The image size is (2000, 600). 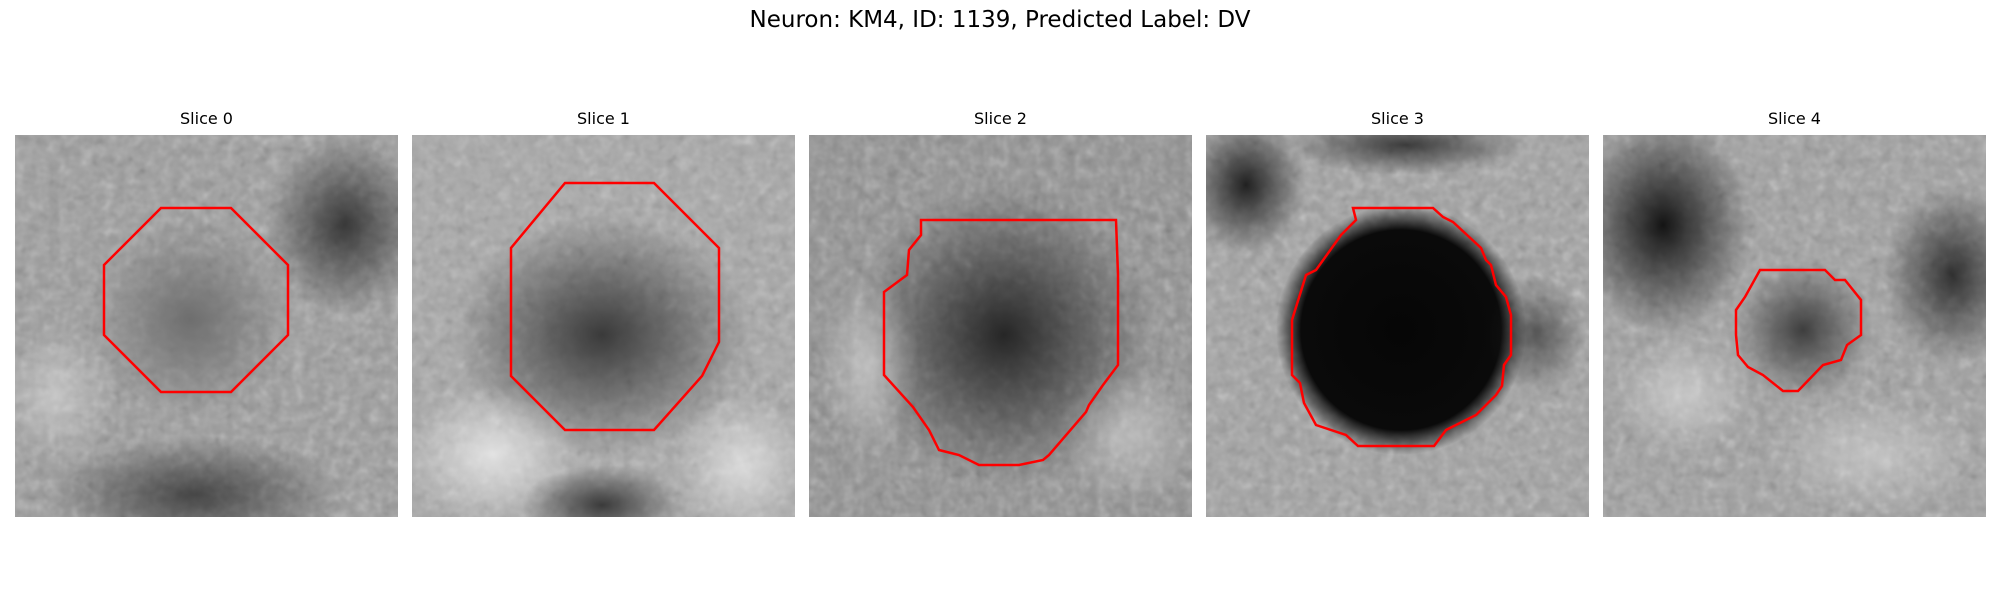 What do you see at coordinates (1397, 118) in the screenshot?
I see `slice-title-3: Slice 3` at bounding box center [1397, 118].